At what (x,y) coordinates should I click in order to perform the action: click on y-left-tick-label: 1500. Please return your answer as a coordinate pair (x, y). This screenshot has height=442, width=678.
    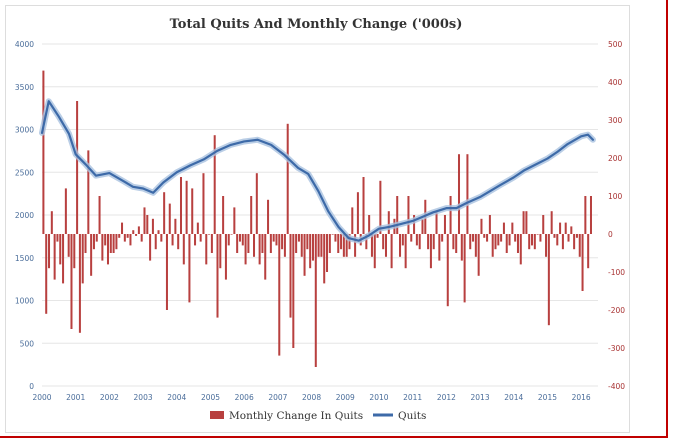
    Looking at the image, I should click on (24, 258).